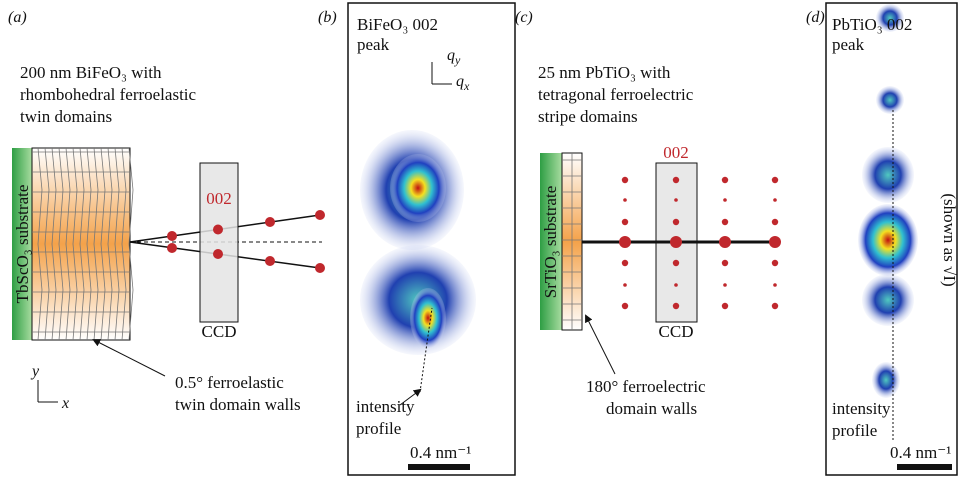 The width and height of the screenshot is (958, 478). Describe the element at coordinates (463, 83) in the screenshot. I see `axis-label: qx` at that location.